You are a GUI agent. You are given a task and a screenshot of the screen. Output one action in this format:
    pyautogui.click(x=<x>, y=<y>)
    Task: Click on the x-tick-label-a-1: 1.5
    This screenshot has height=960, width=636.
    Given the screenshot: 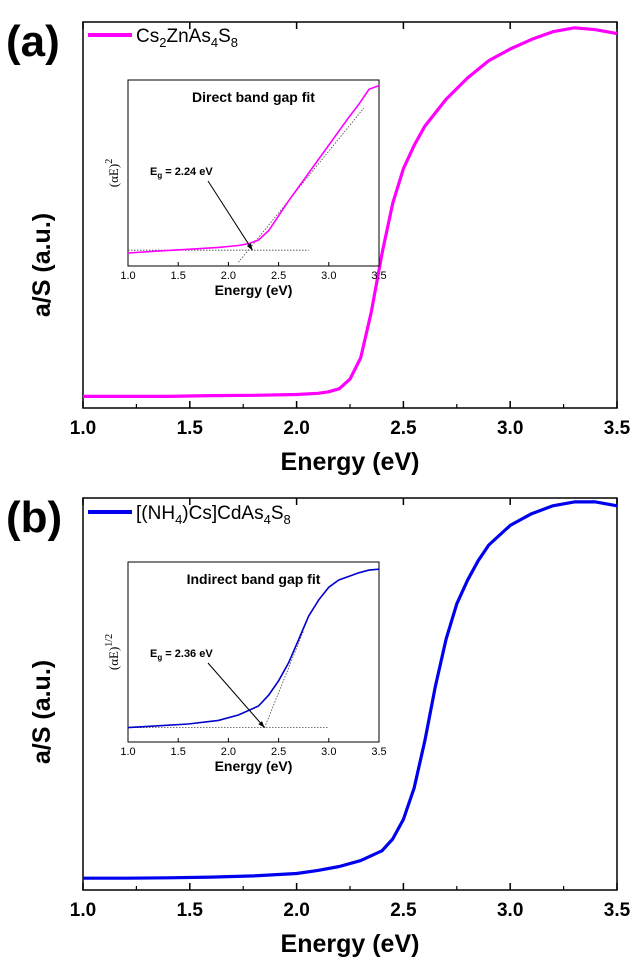 What is the action you would take?
    pyautogui.click(x=190, y=428)
    